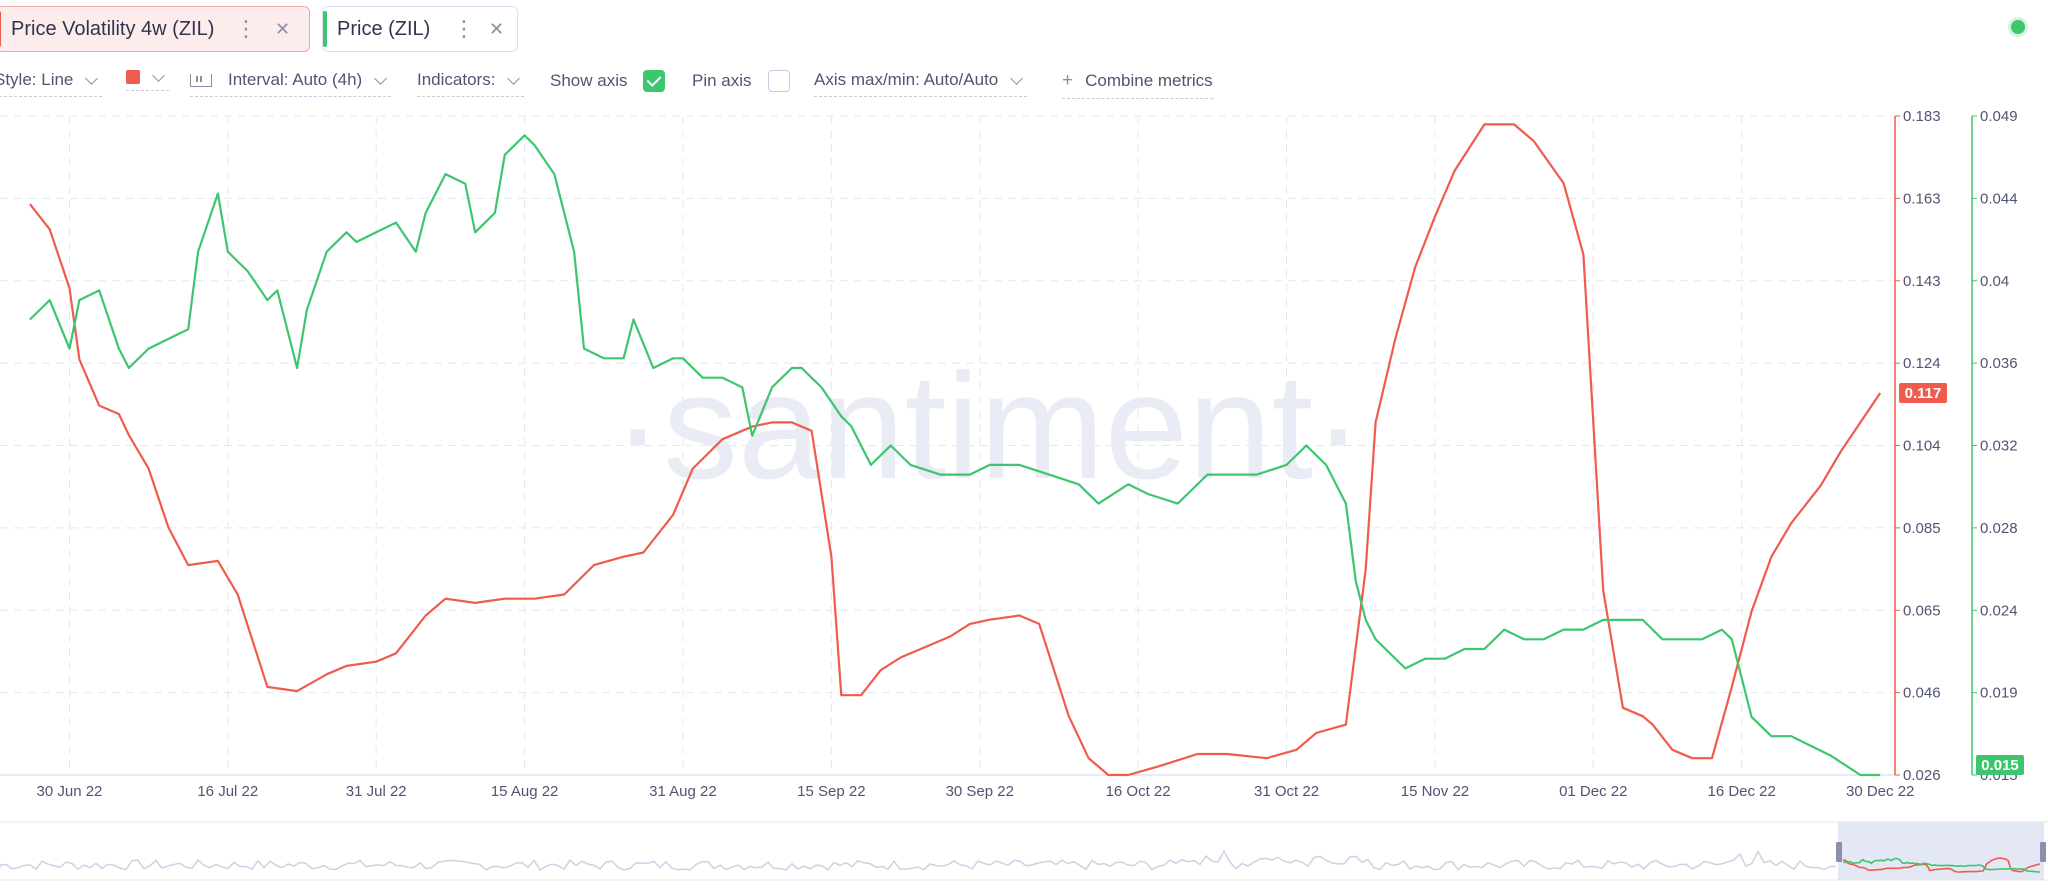  Describe the element at coordinates (918, 860) in the screenshot. I see `navigator-history-line` at that location.